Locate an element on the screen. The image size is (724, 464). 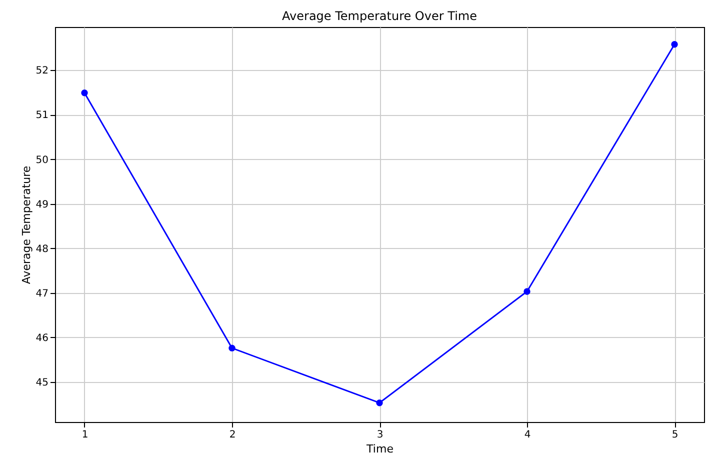
x-tick-label: 1 is located at coordinates (85, 435).